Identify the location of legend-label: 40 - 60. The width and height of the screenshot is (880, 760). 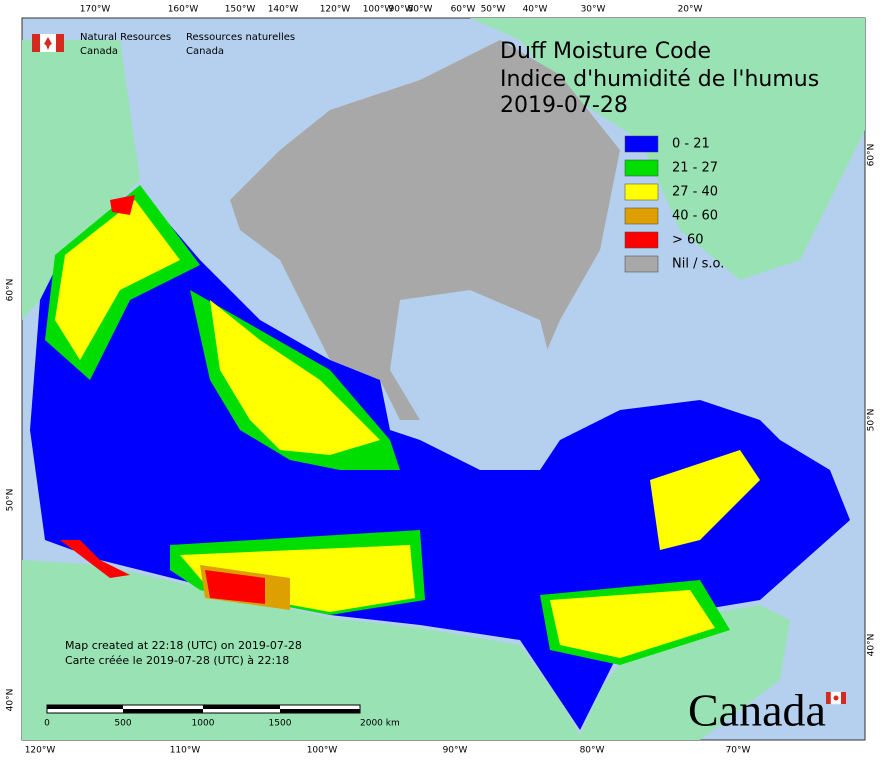
(695, 216).